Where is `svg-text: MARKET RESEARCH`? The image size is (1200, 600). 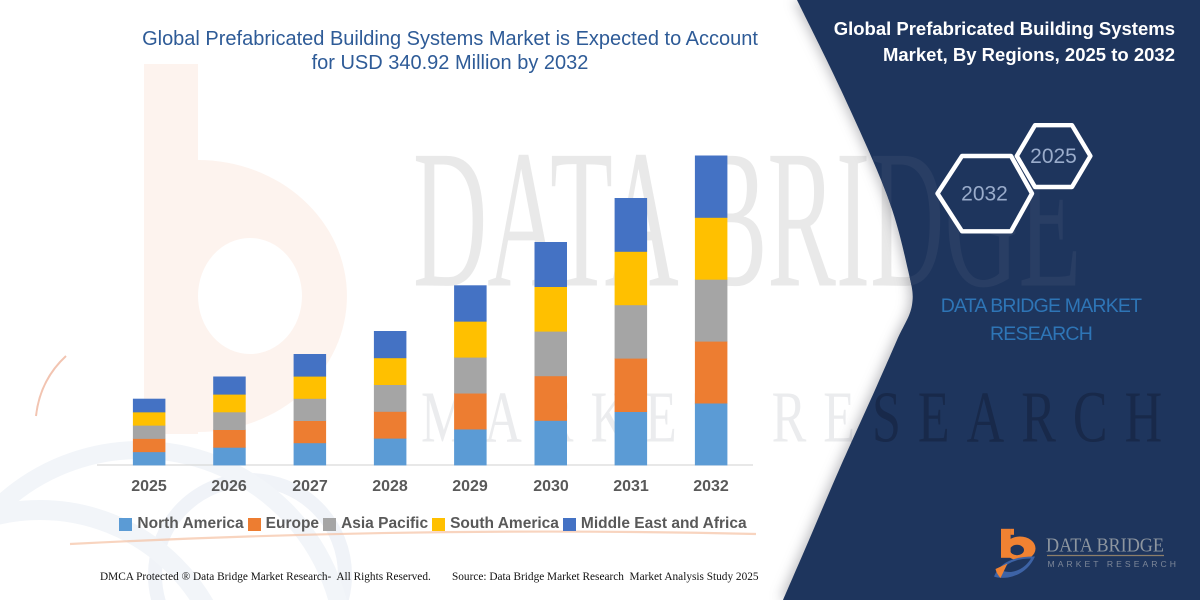 svg-text: MARKET RESEARCH is located at coordinates (1114, 564).